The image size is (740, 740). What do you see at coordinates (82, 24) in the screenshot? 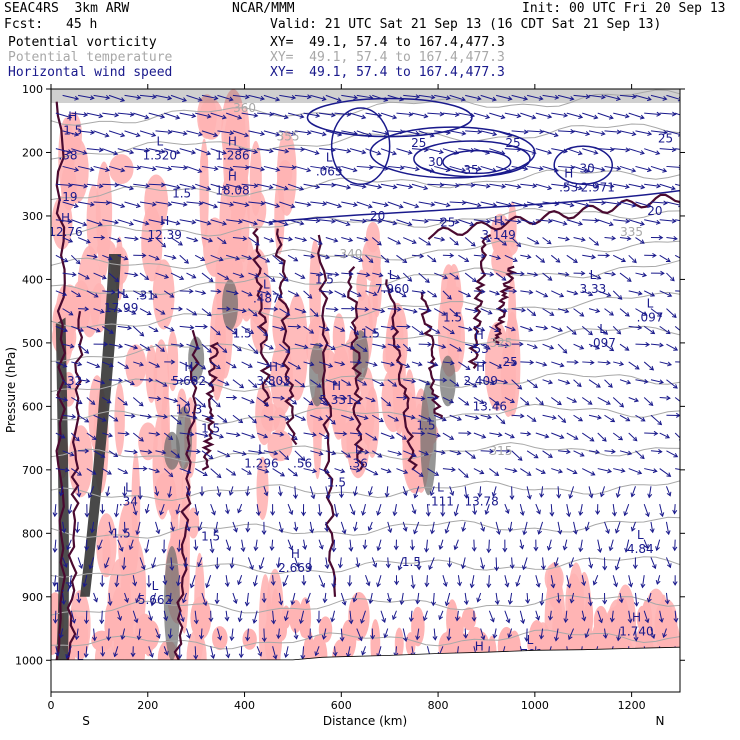
I see `forecast-hour: 45 h` at bounding box center [82, 24].